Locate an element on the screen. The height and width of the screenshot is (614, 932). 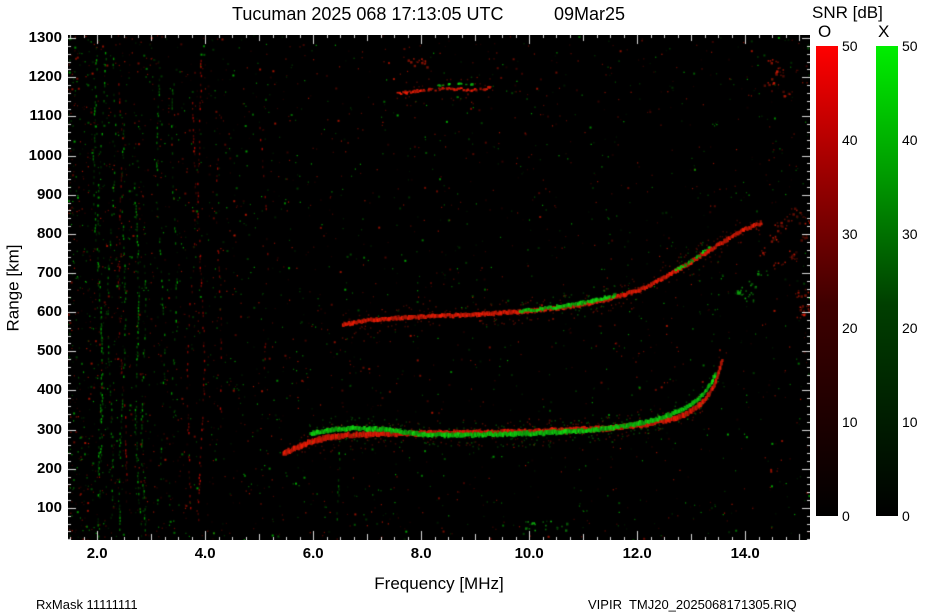
y-tick-label: 300 is located at coordinates (49, 429).